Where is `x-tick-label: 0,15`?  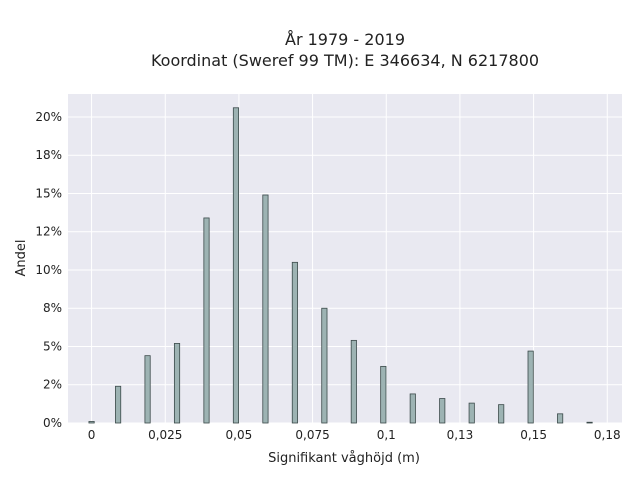
x-tick-label: 0,15 is located at coordinates (533, 435).